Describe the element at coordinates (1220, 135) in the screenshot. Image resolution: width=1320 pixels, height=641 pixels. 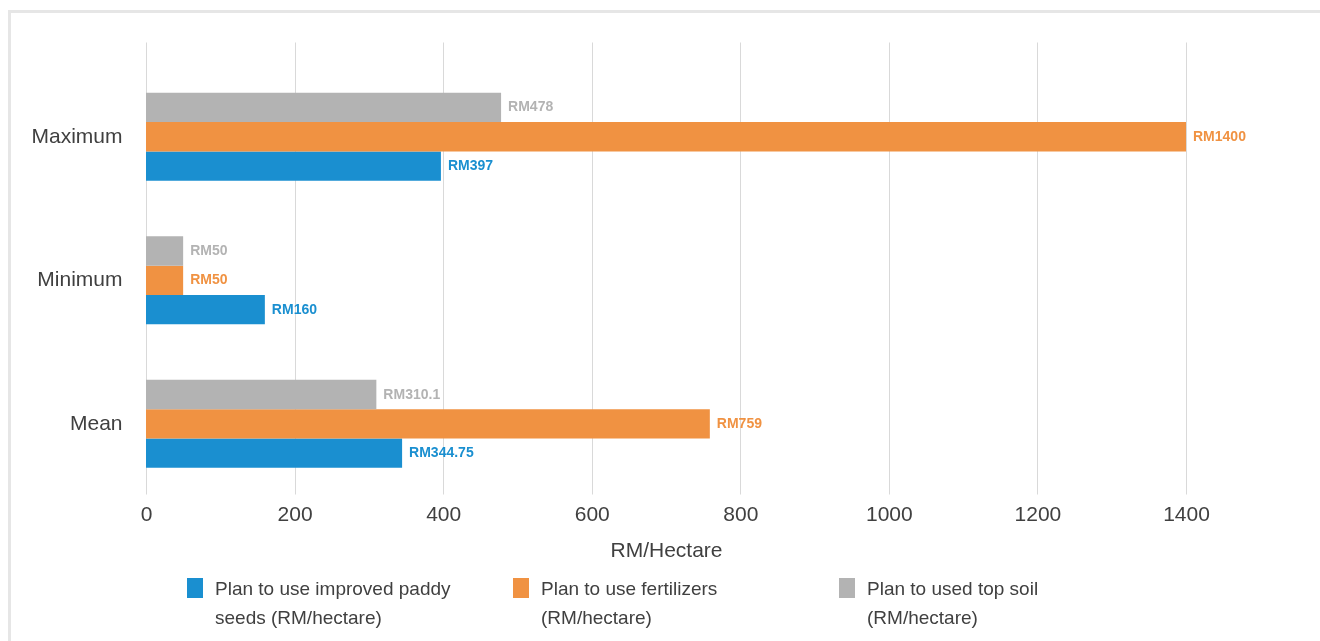
I see `data-label: RM1400` at that location.